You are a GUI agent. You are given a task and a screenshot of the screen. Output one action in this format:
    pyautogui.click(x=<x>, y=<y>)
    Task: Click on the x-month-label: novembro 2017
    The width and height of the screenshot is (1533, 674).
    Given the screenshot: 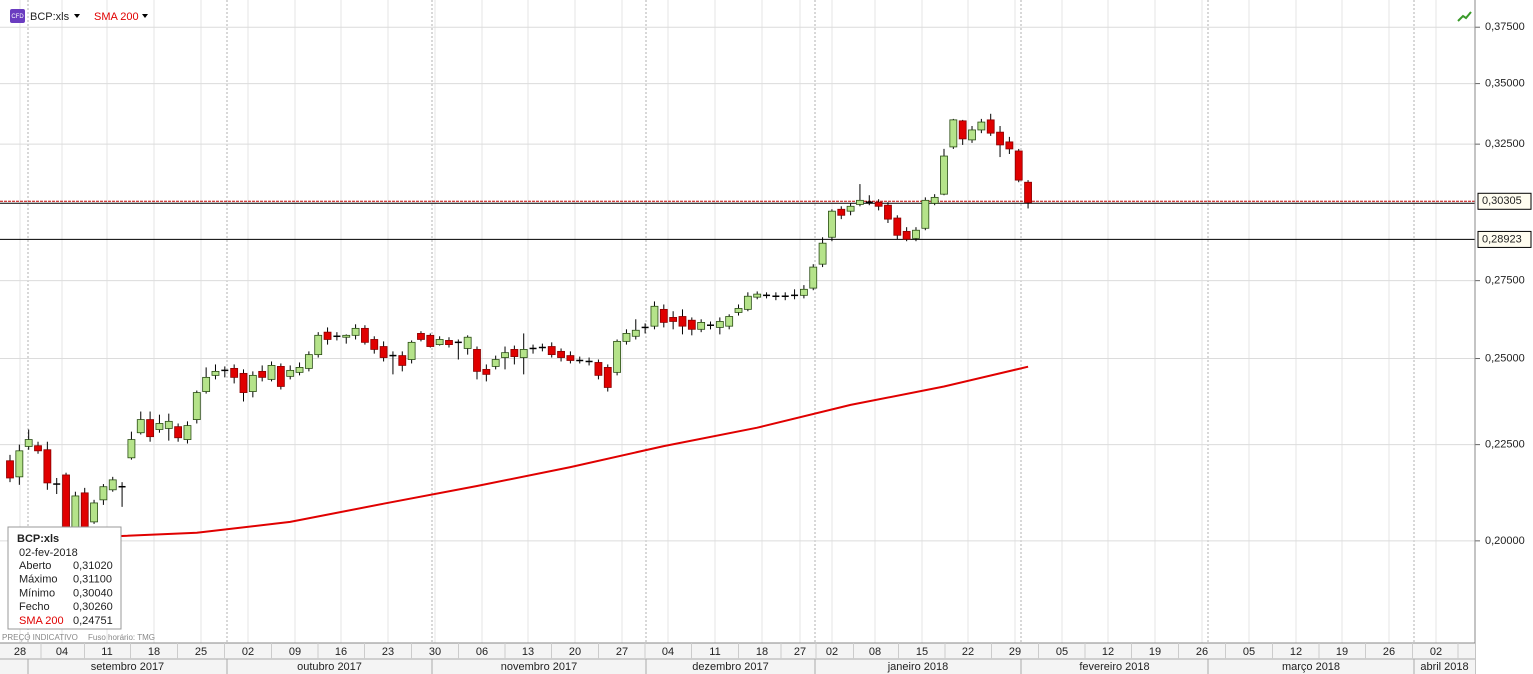 What is the action you would take?
    pyautogui.click(x=539, y=667)
    